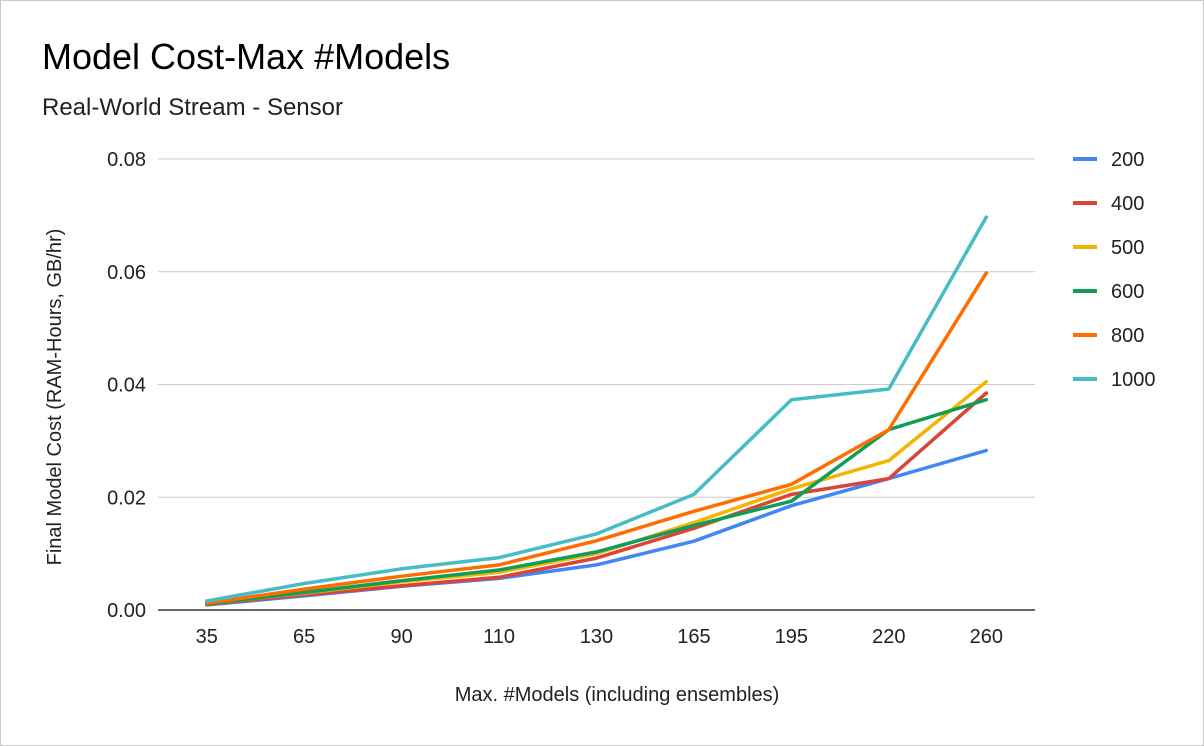 The width and height of the screenshot is (1204, 746). I want to click on legend-label: 600, so click(1127, 292).